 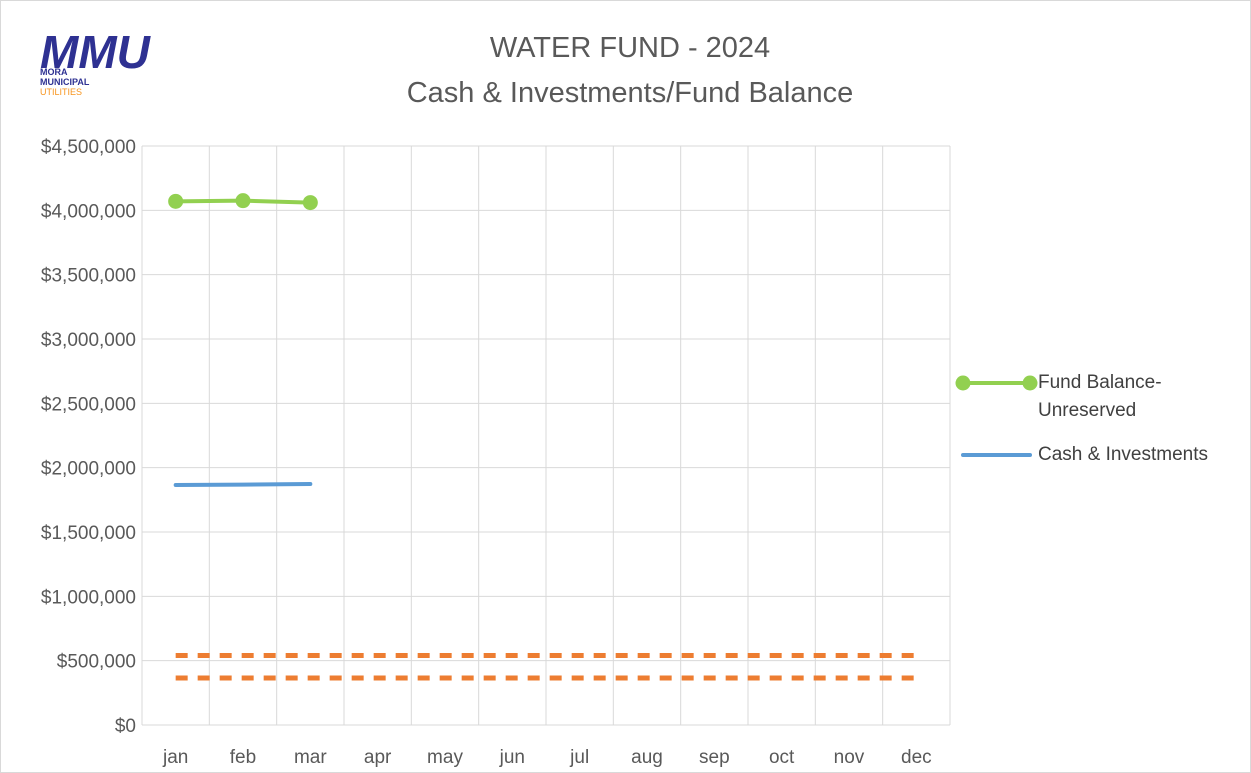 What do you see at coordinates (1123, 454) in the screenshot?
I see `legend-label: Cash & Investments` at bounding box center [1123, 454].